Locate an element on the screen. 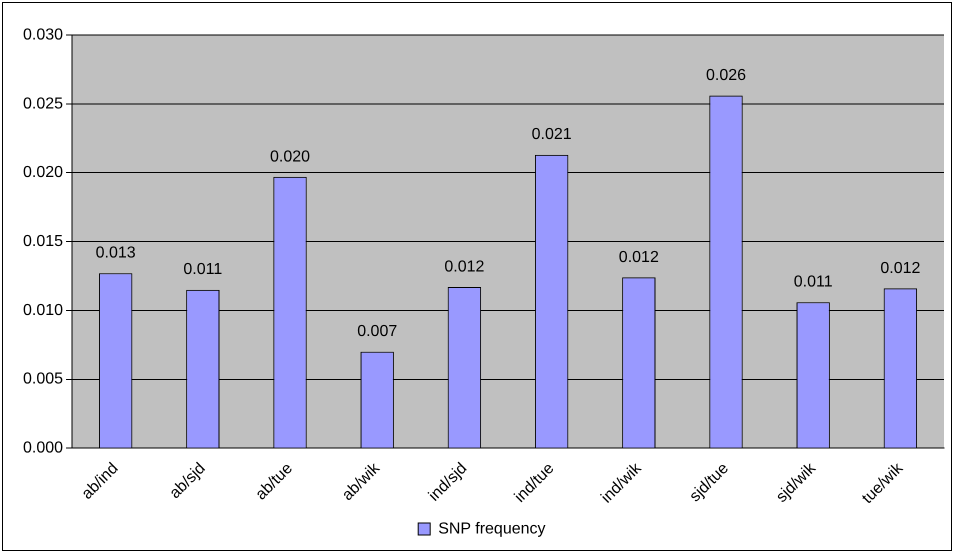  data-label: 0.020 is located at coordinates (290, 157).